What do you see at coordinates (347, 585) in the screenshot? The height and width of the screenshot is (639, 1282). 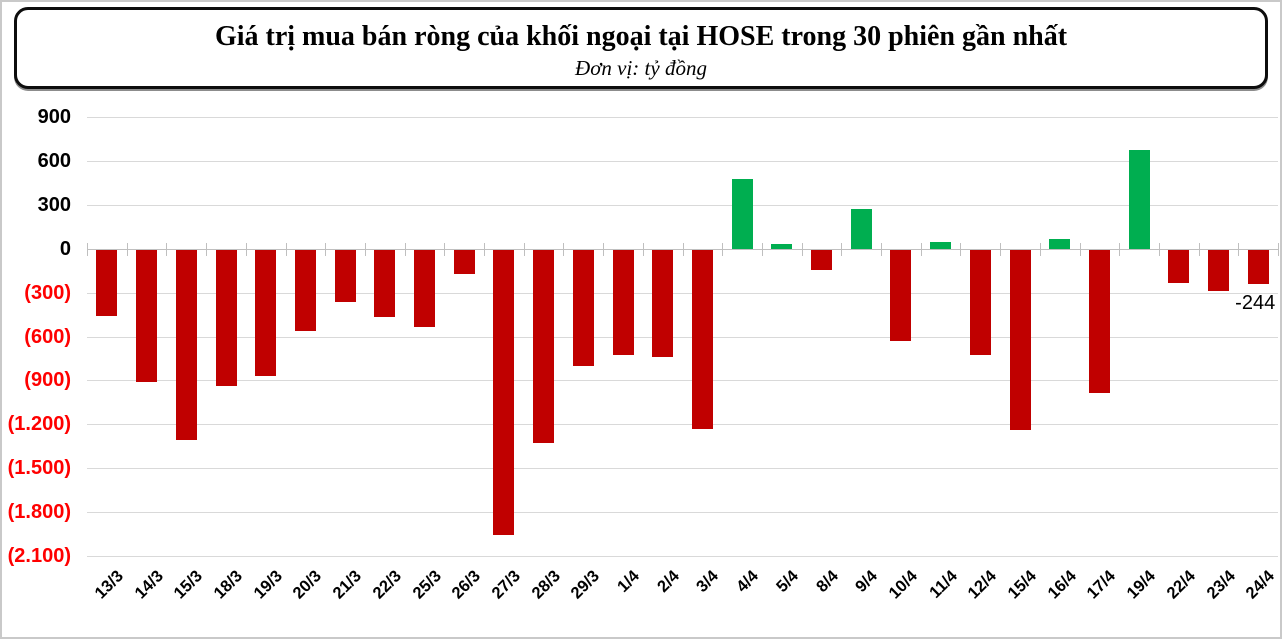 I see `x-category-label-text: 21/3` at bounding box center [347, 585].